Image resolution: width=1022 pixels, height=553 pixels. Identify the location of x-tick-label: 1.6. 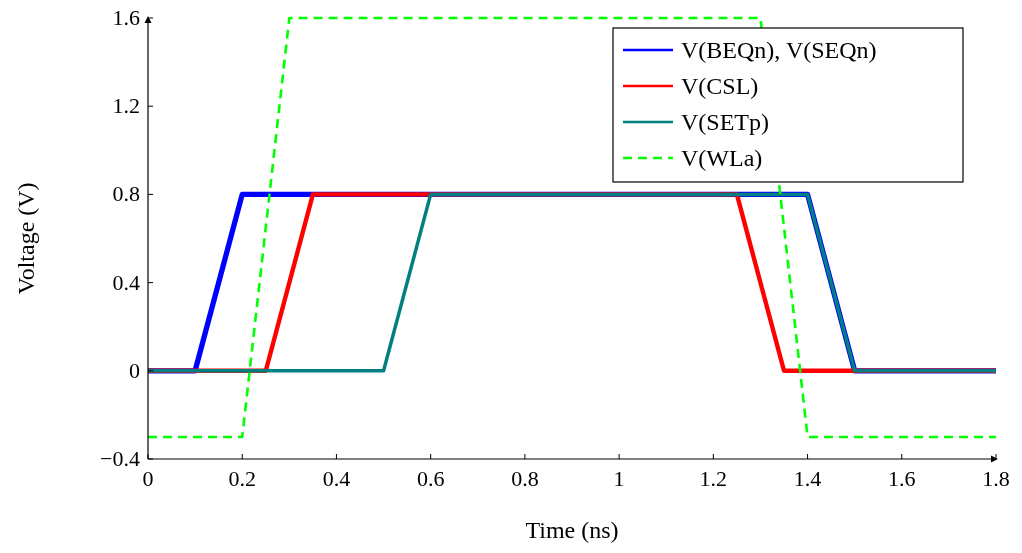
(902, 478).